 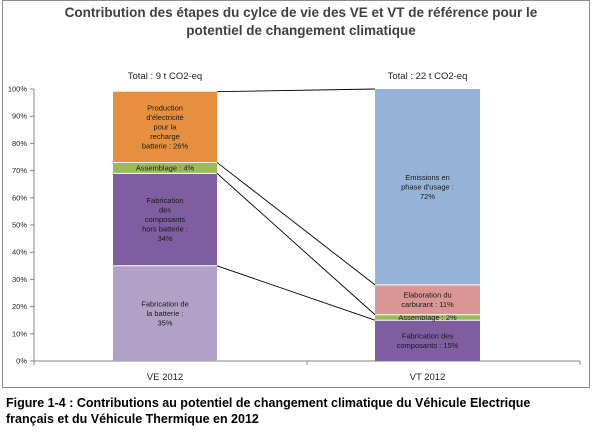 What do you see at coordinates (19, 279) in the screenshot?
I see `y-tick-label: 30%` at bounding box center [19, 279].